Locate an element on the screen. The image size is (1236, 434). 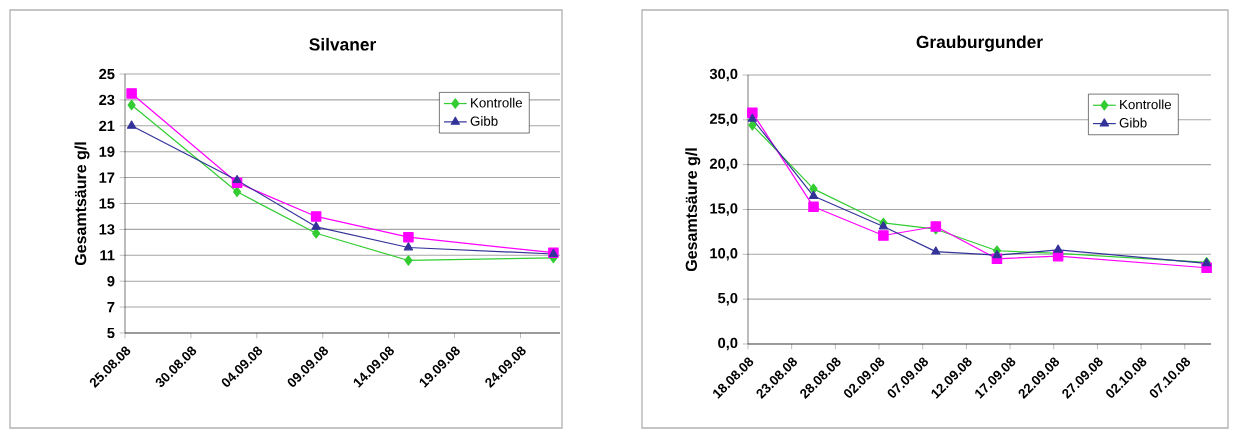
y-tick-label: 21 is located at coordinates (107, 125).